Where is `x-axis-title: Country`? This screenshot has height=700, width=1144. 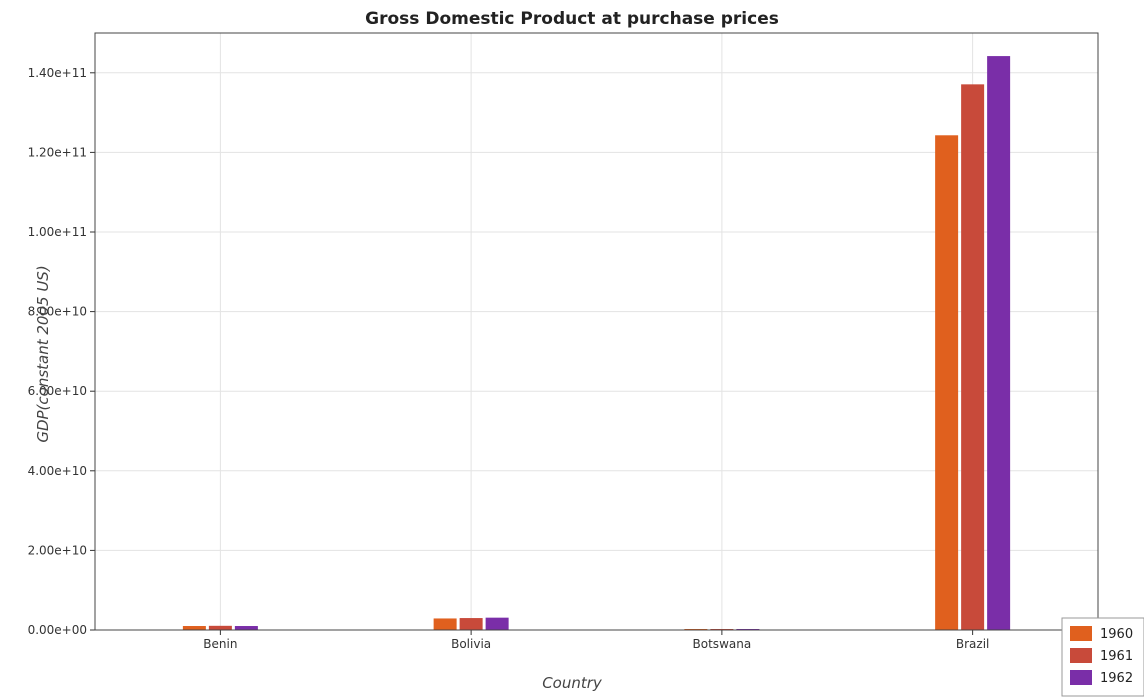
x-axis-title: Country is located at coordinates (572, 683).